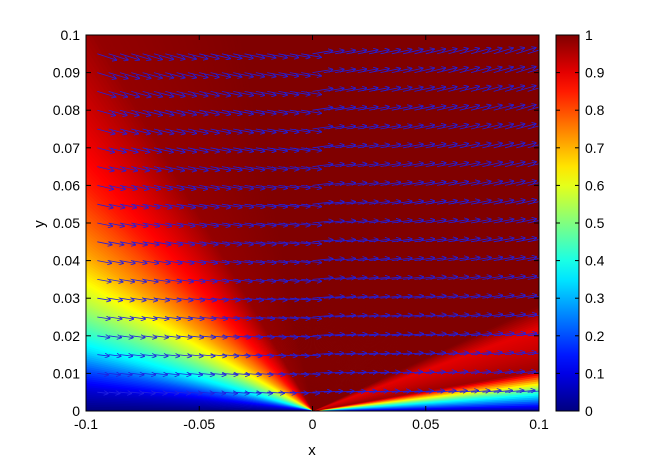  Describe the element at coordinates (589, 35) in the screenshot. I see `colorbar-tick-label: 1` at that location.